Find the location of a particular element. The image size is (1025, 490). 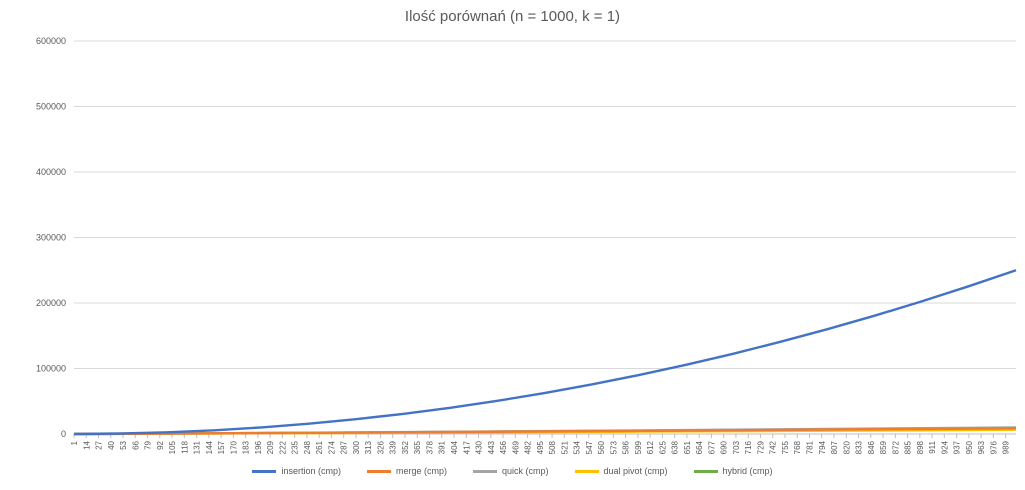

x-tick-label: 859 is located at coordinates (883, 447).